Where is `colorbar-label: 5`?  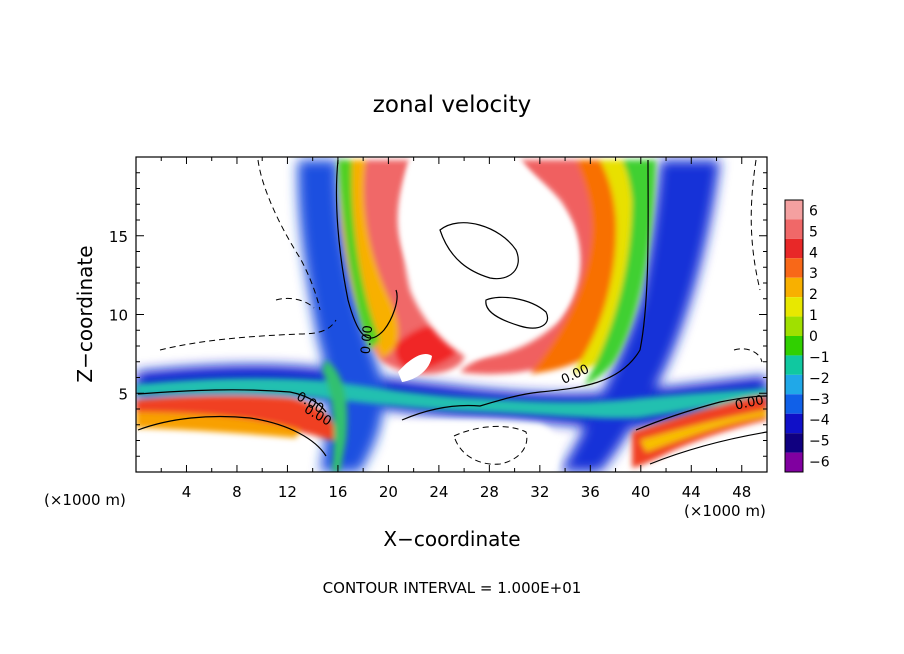 colorbar-label: 5 is located at coordinates (813, 232).